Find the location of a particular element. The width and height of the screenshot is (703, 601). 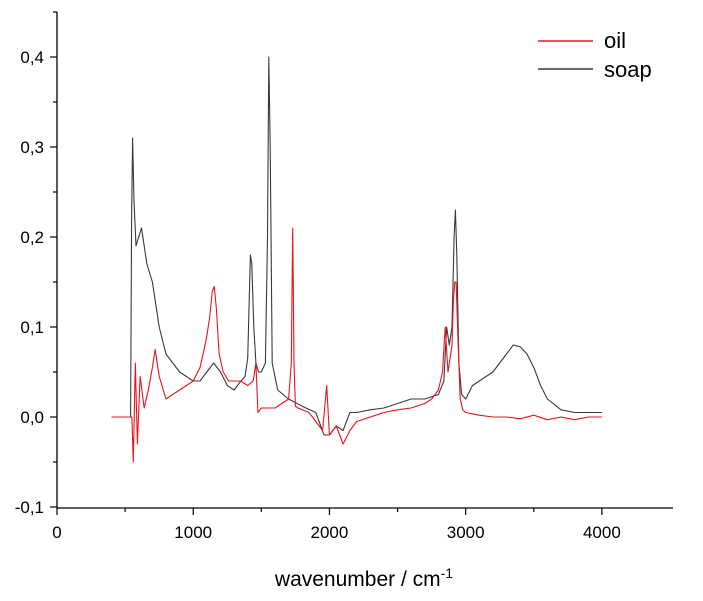

x-tick-label: 4000 is located at coordinates (602, 532).